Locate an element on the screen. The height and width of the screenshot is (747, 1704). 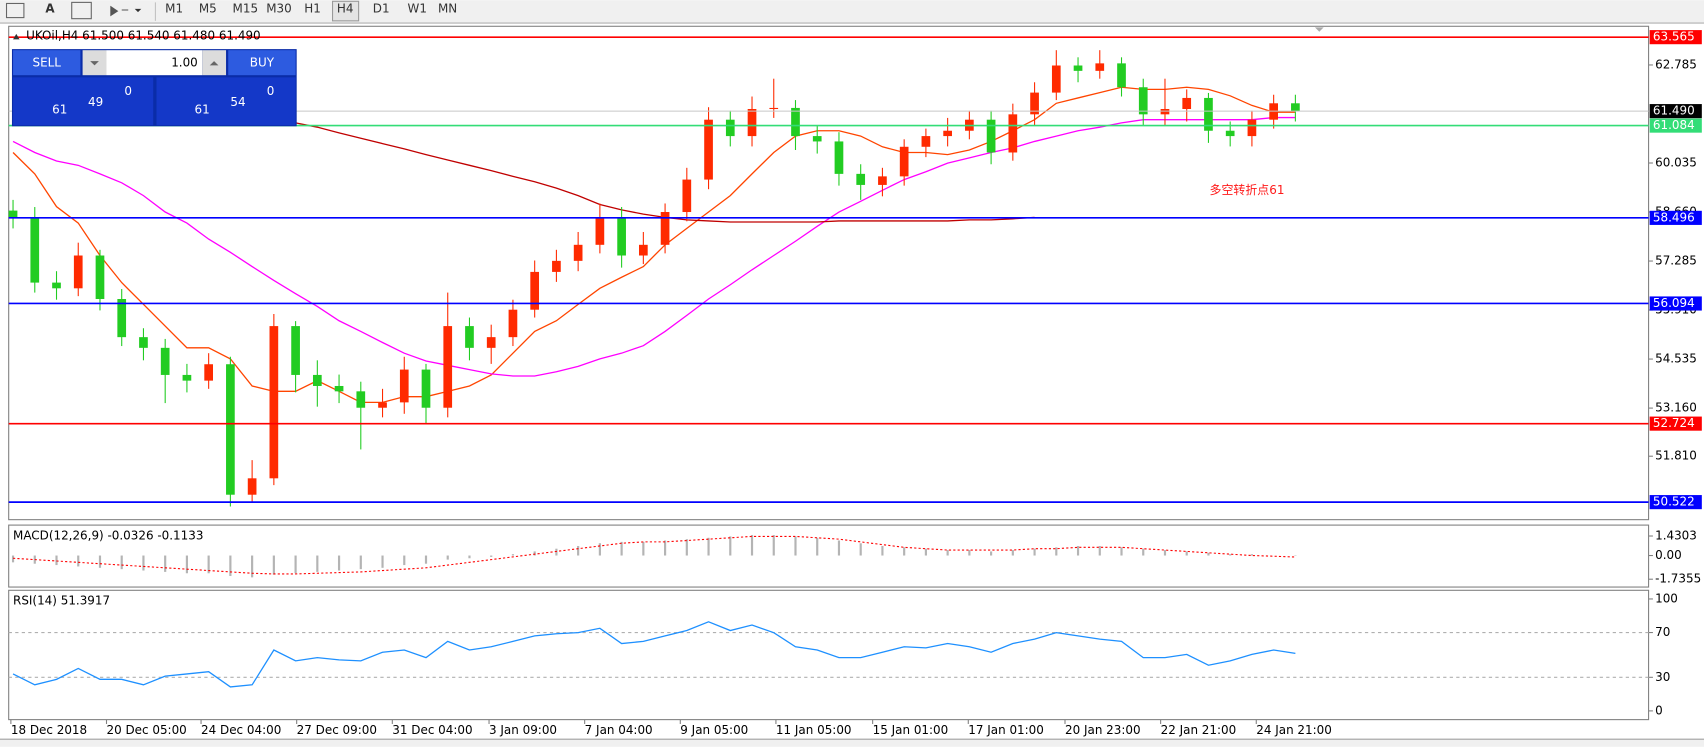
tab-strip is located at coordinates (852, 743).